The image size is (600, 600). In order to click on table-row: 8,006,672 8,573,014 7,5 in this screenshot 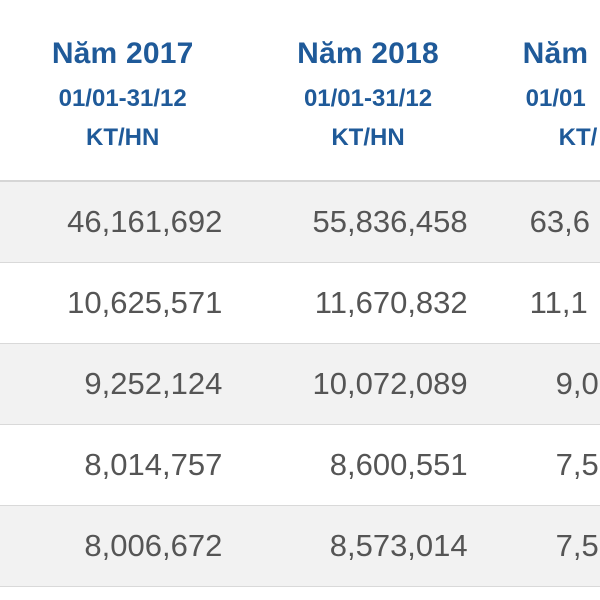, I will do `click(300, 546)`.